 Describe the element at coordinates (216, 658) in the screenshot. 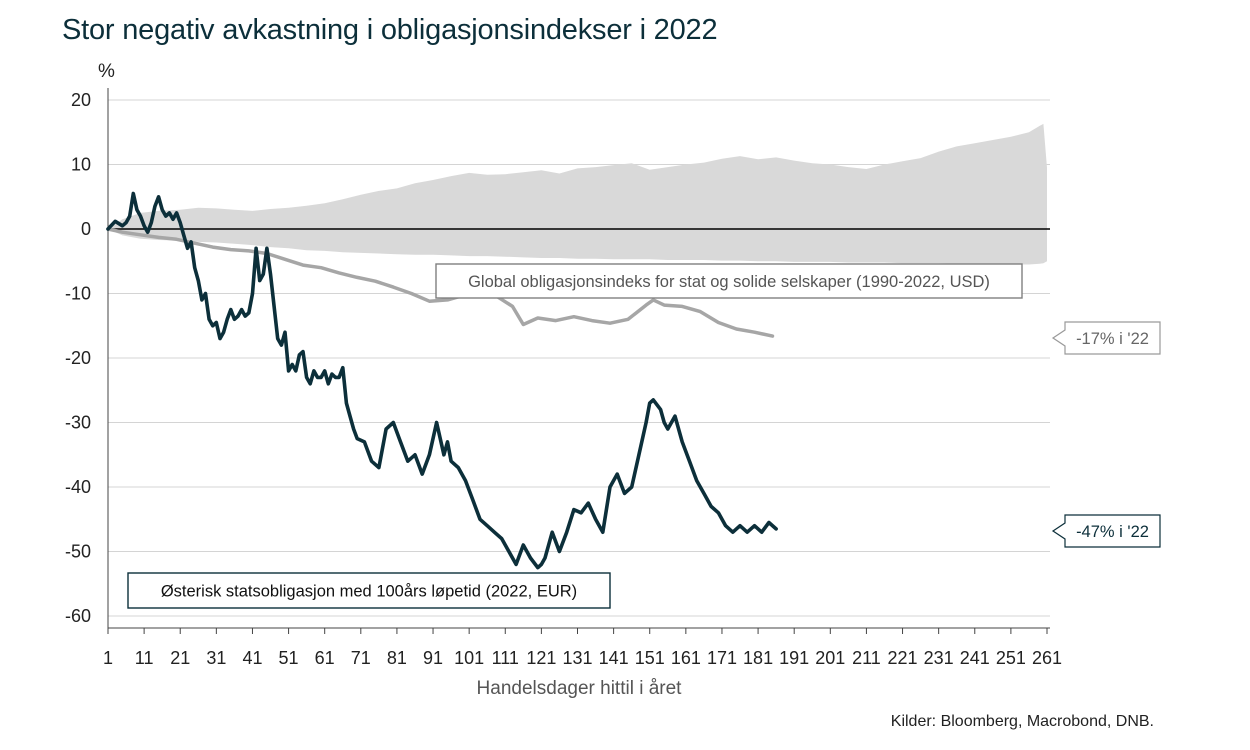

I see `x-tick-label: 31` at that location.